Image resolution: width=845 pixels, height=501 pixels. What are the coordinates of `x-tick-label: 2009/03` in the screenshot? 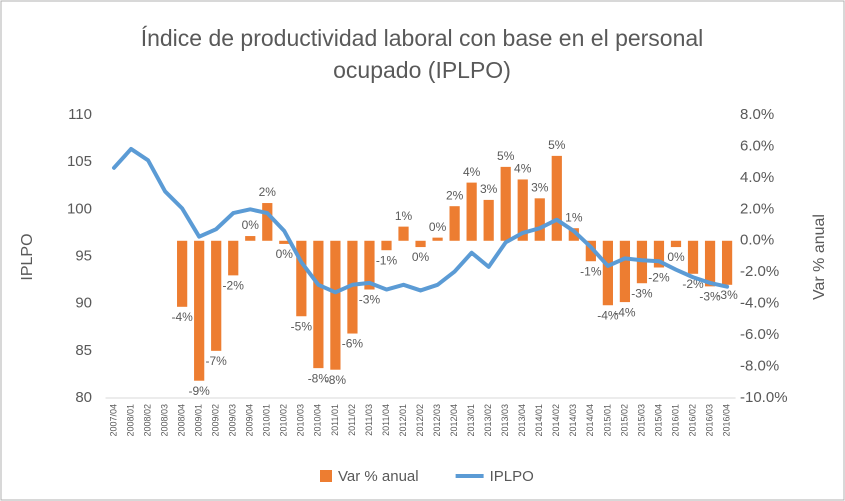 It's located at (233, 420).